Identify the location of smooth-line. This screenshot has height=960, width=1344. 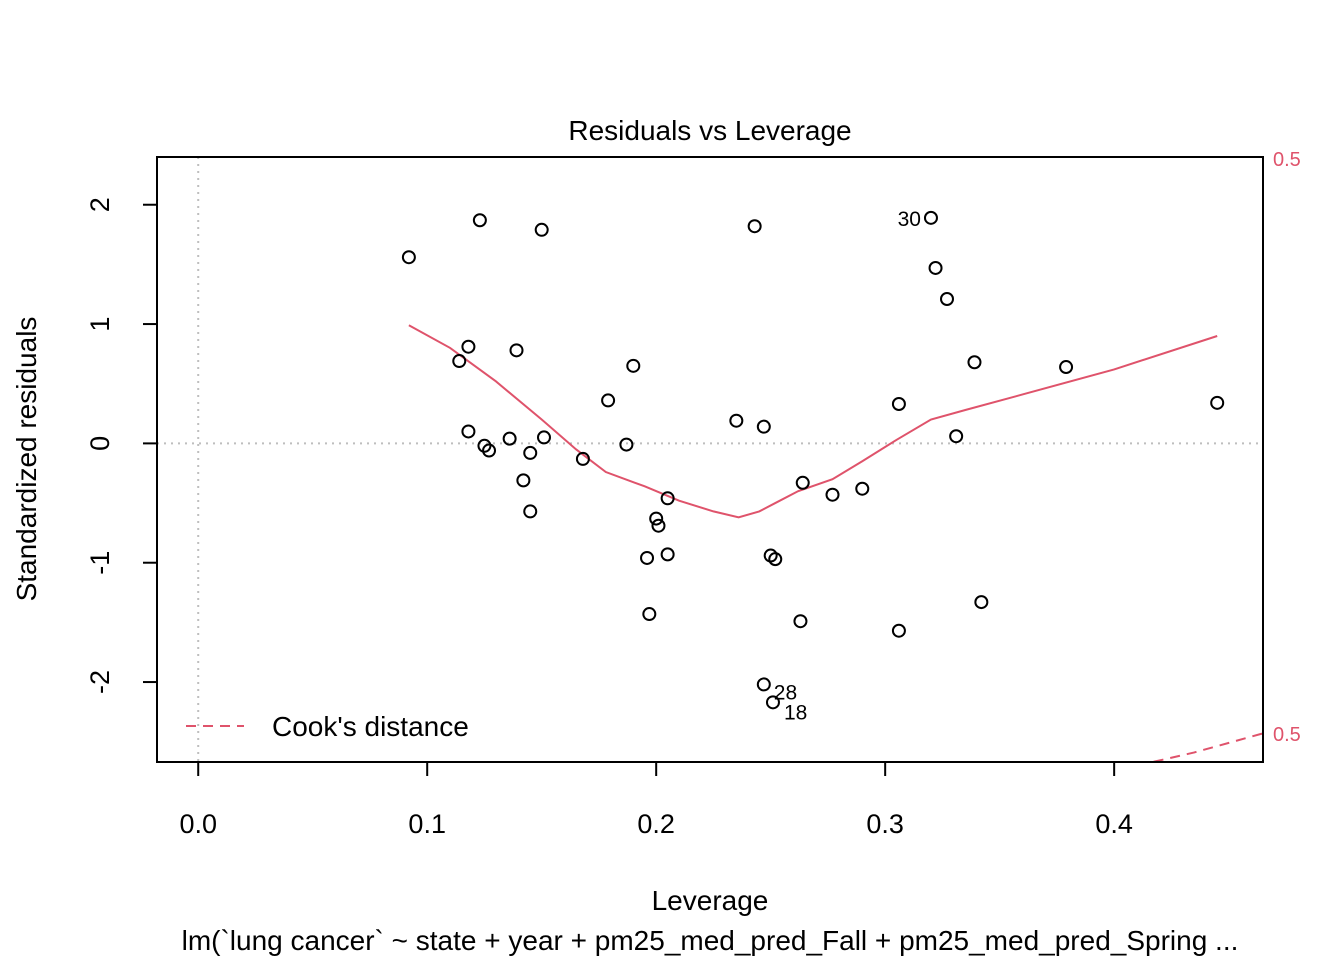
(813, 421).